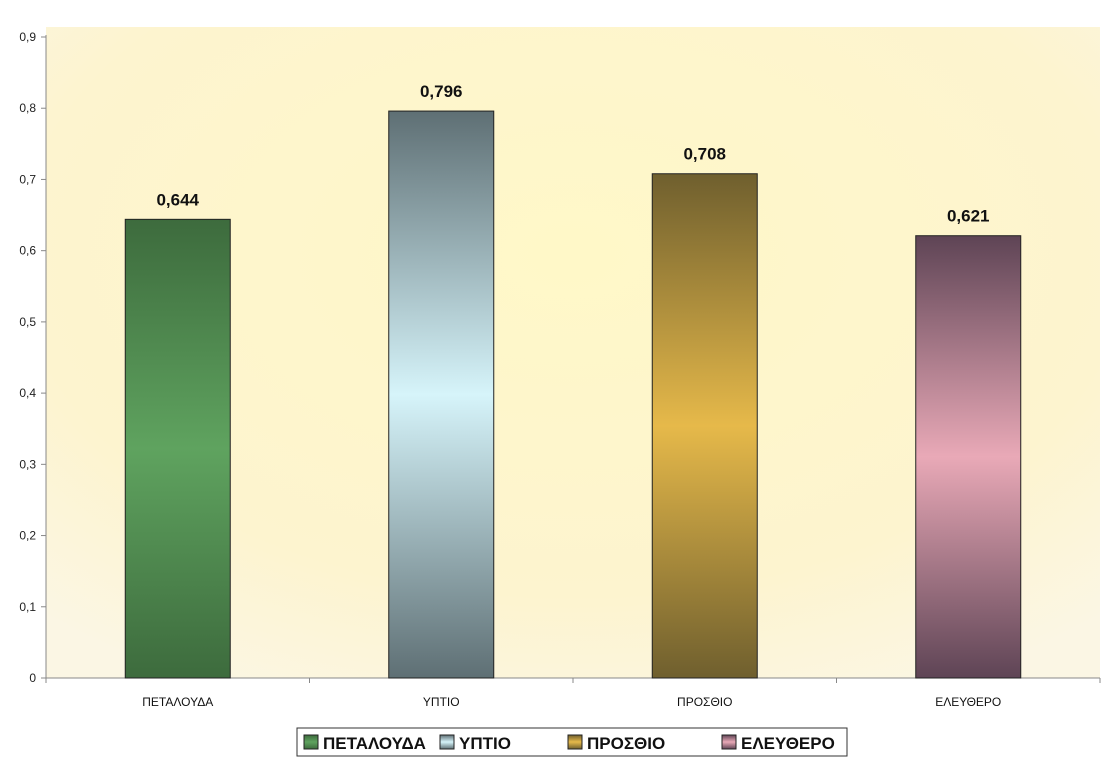 The image size is (1106, 757). Describe the element at coordinates (27, 393) in the screenshot. I see `y-tick-label: 0,4` at that location.